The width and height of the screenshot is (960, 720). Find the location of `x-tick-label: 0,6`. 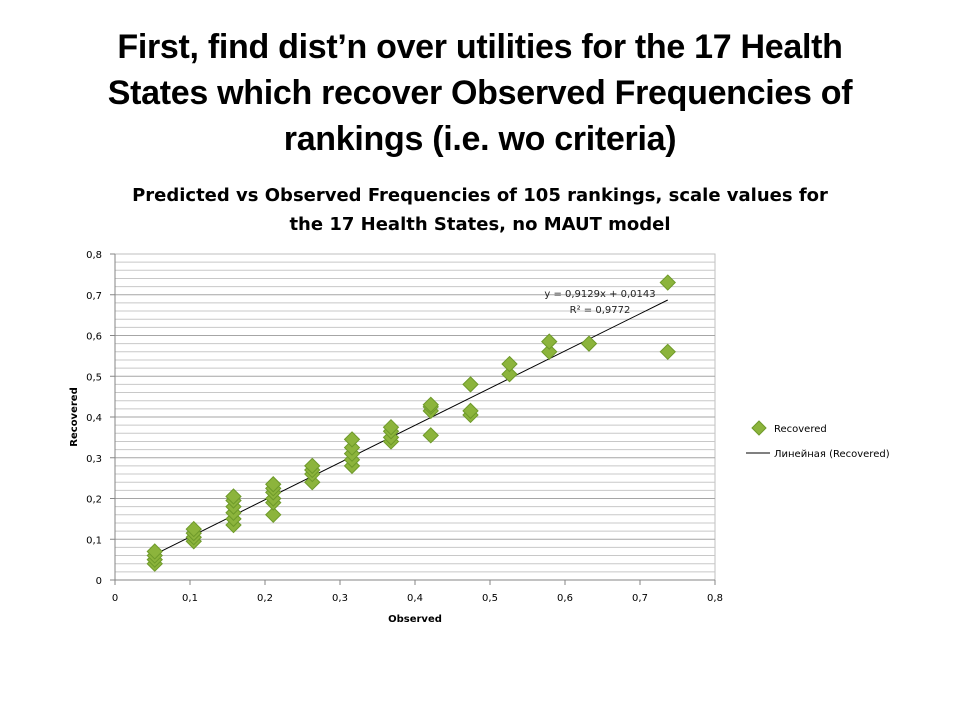

x-tick-label: 0,6 is located at coordinates (565, 598).